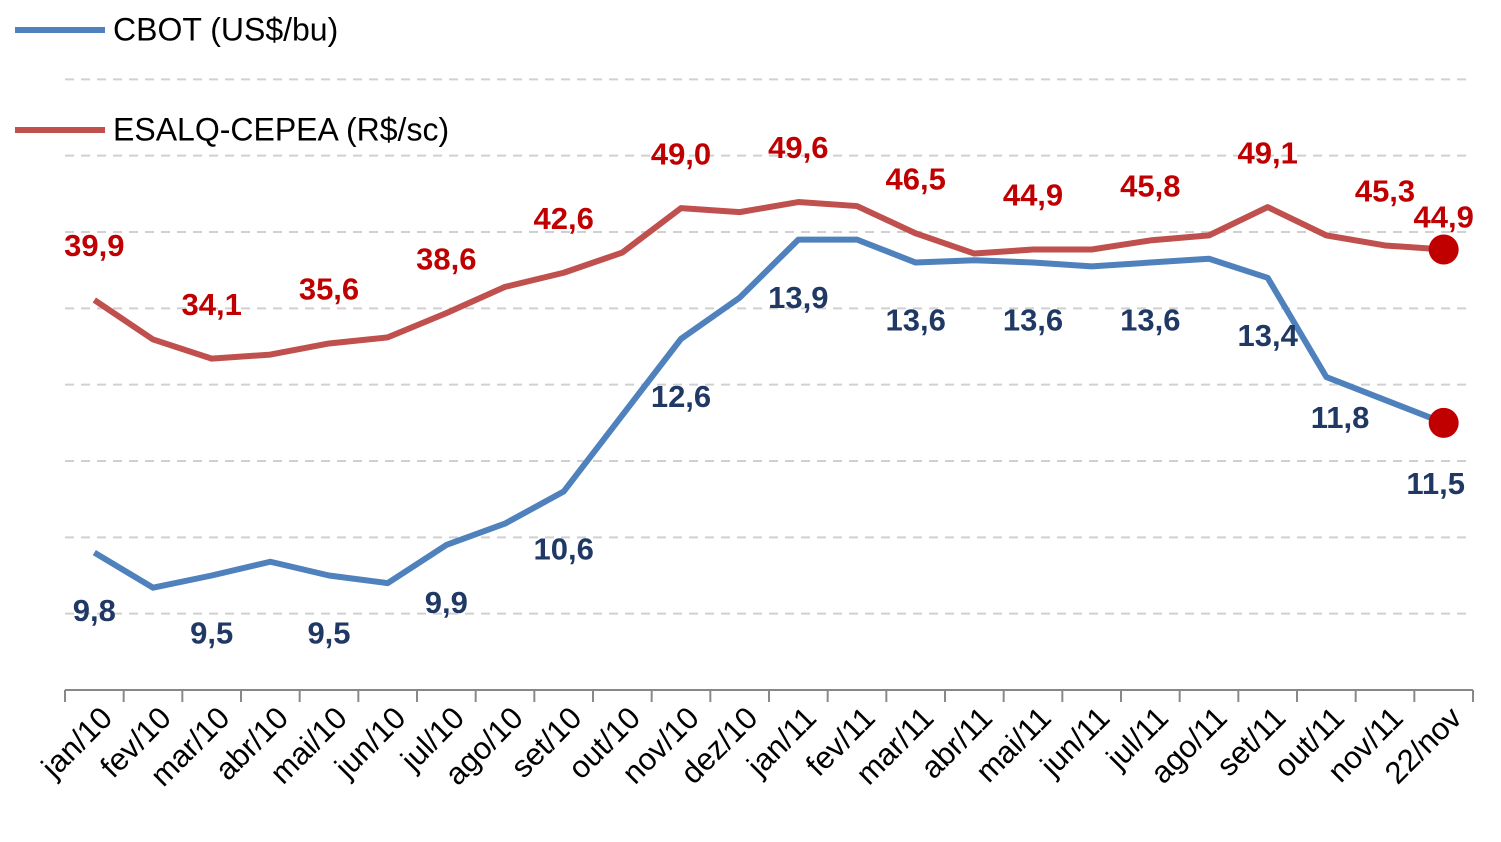 This screenshot has width=1501, height=842. Describe the element at coordinates (329, 289) in the screenshot. I see `data-label: 35,6` at that location.